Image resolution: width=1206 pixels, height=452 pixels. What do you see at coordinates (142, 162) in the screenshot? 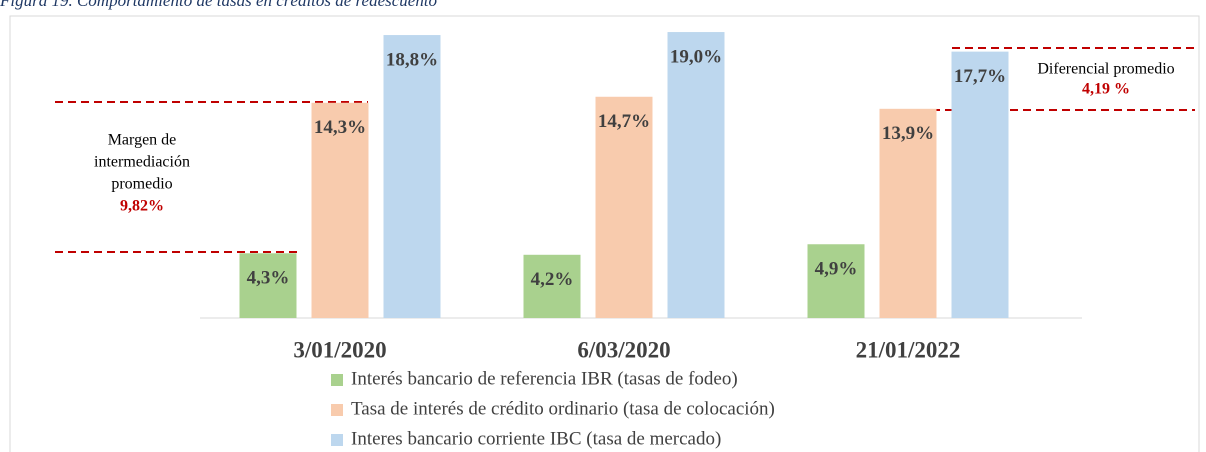
I see `annotation: intermediación` at bounding box center [142, 162].